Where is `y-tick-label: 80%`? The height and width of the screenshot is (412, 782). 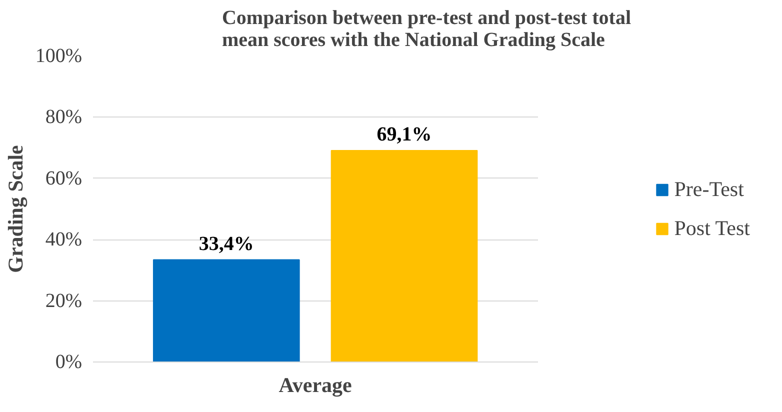 y-tick-label: 80% is located at coordinates (63, 117).